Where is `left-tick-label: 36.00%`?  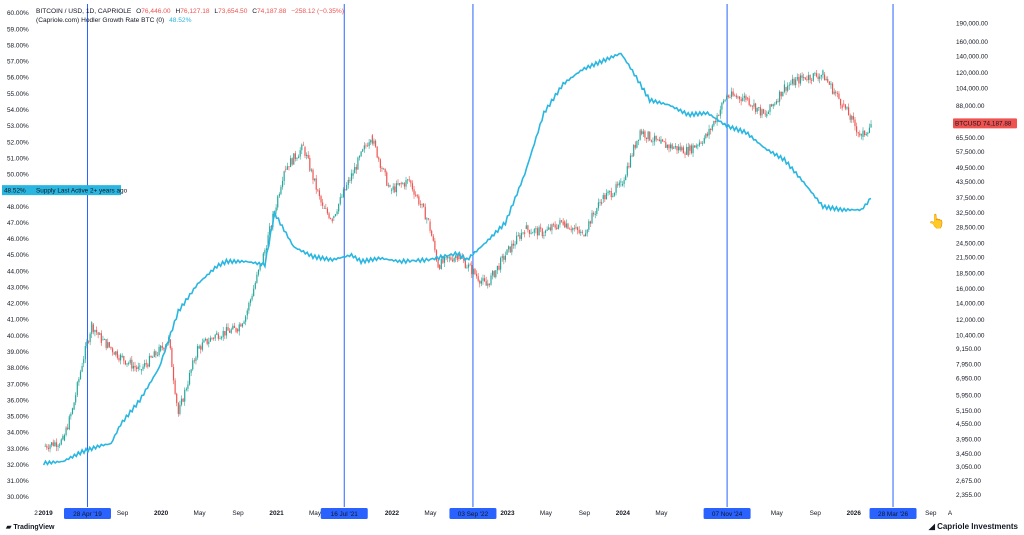 left-tick-label: 36.00% is located at coordinates (18, 400).